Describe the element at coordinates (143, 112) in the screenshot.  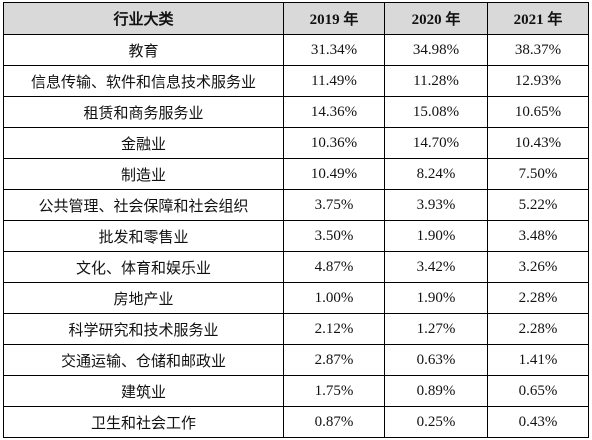
I see `industry-cell: 租赁和商务服务业` at that location.